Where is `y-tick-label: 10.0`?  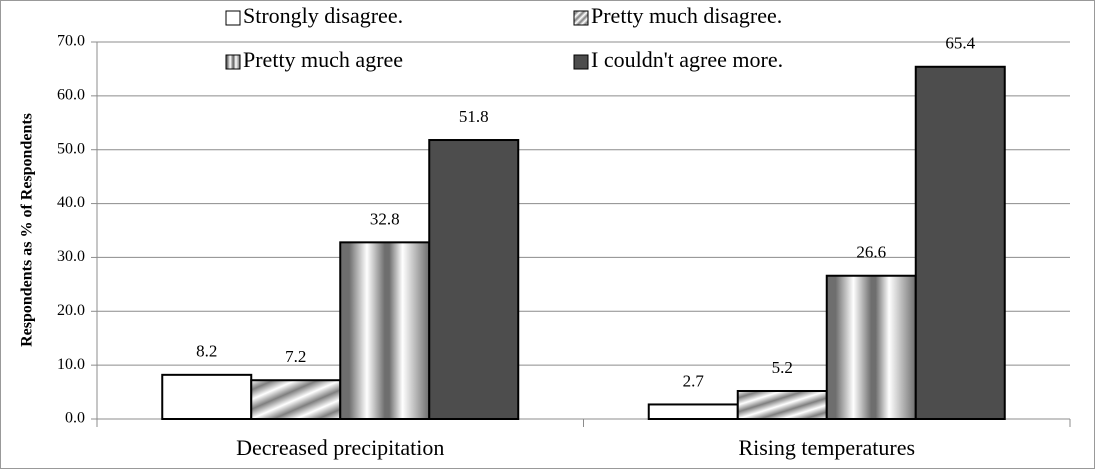 y-tick-label: 10.0 is located at coordinates (71, 364).